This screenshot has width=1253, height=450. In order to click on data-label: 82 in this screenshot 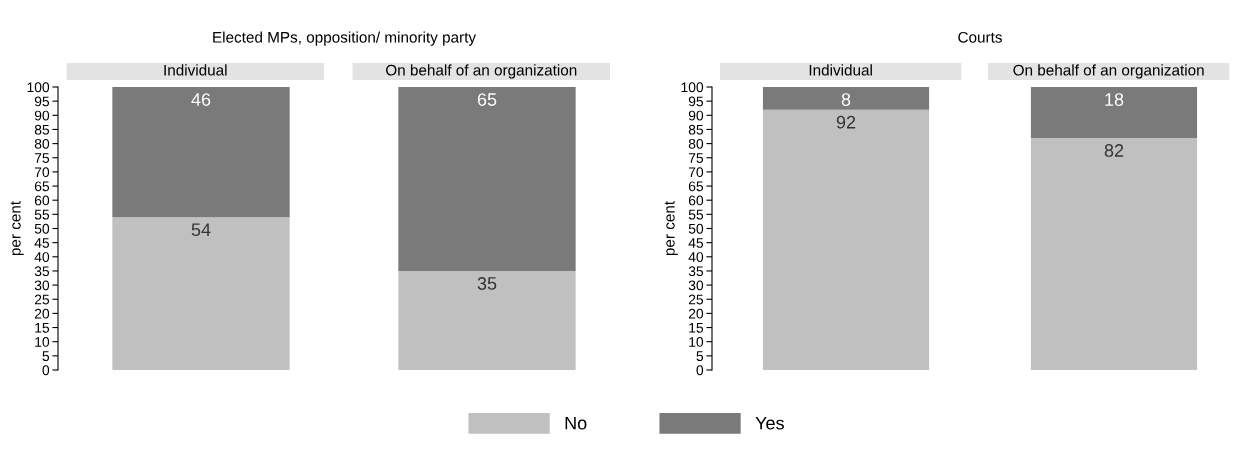, I will do `click(1114, 150)`.